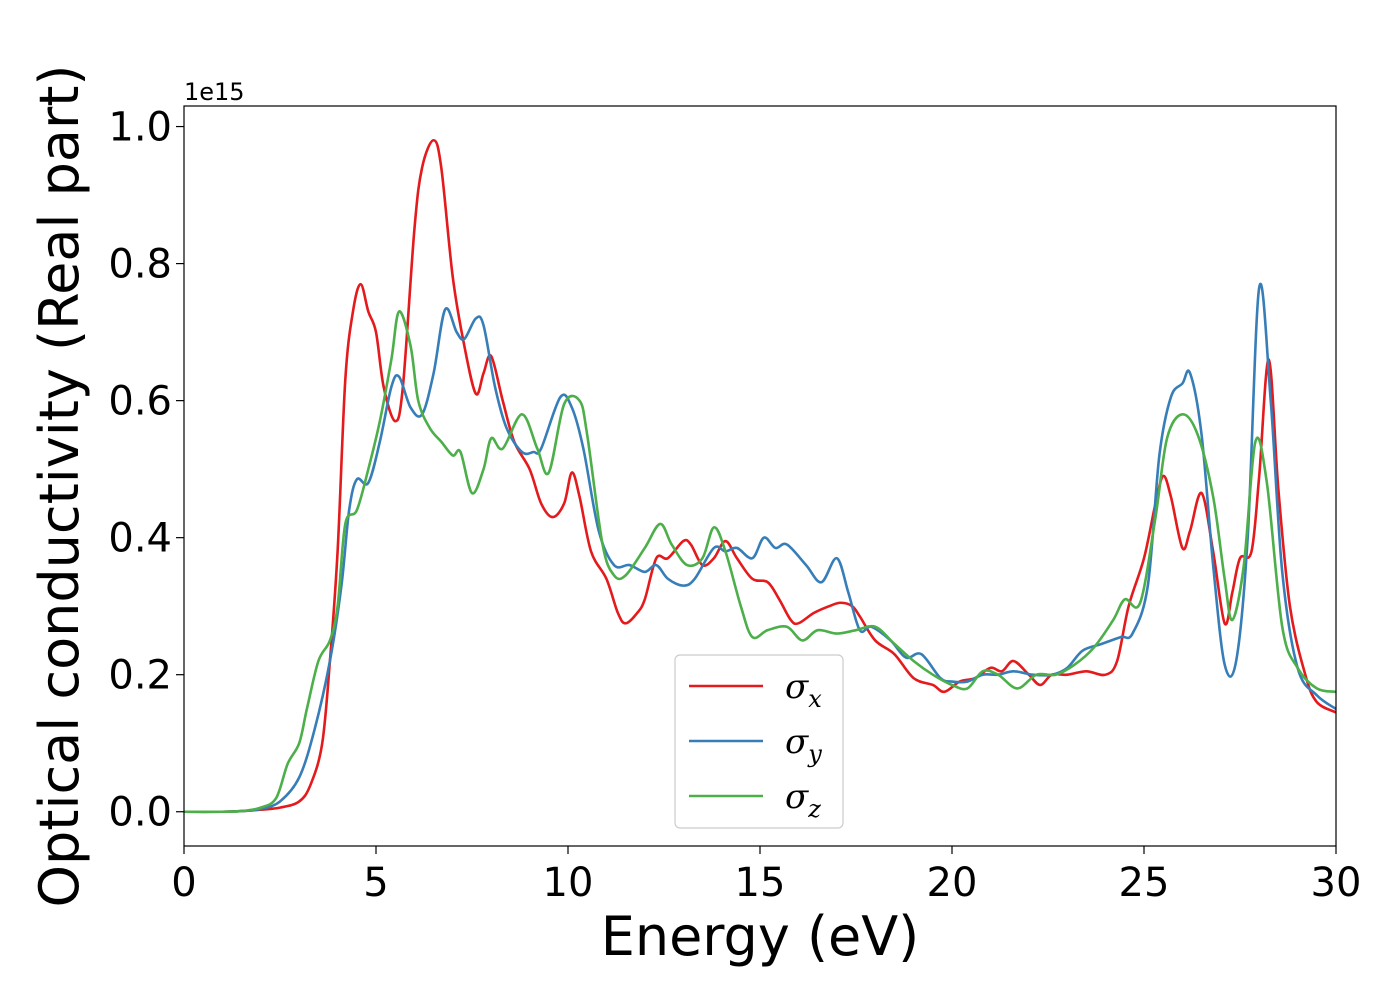 This screenshot has width=1400, height=1004. Describe the element at coordinates (760, 936) in the screenshot. I see `x-axis-title: Energy (eV)` at that location.